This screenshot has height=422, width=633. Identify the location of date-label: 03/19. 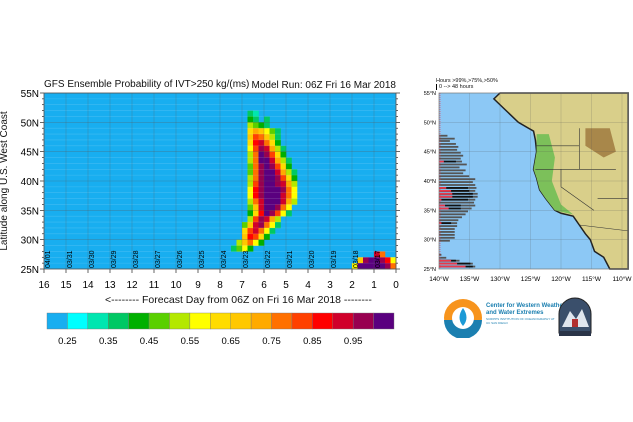
(334, 259).